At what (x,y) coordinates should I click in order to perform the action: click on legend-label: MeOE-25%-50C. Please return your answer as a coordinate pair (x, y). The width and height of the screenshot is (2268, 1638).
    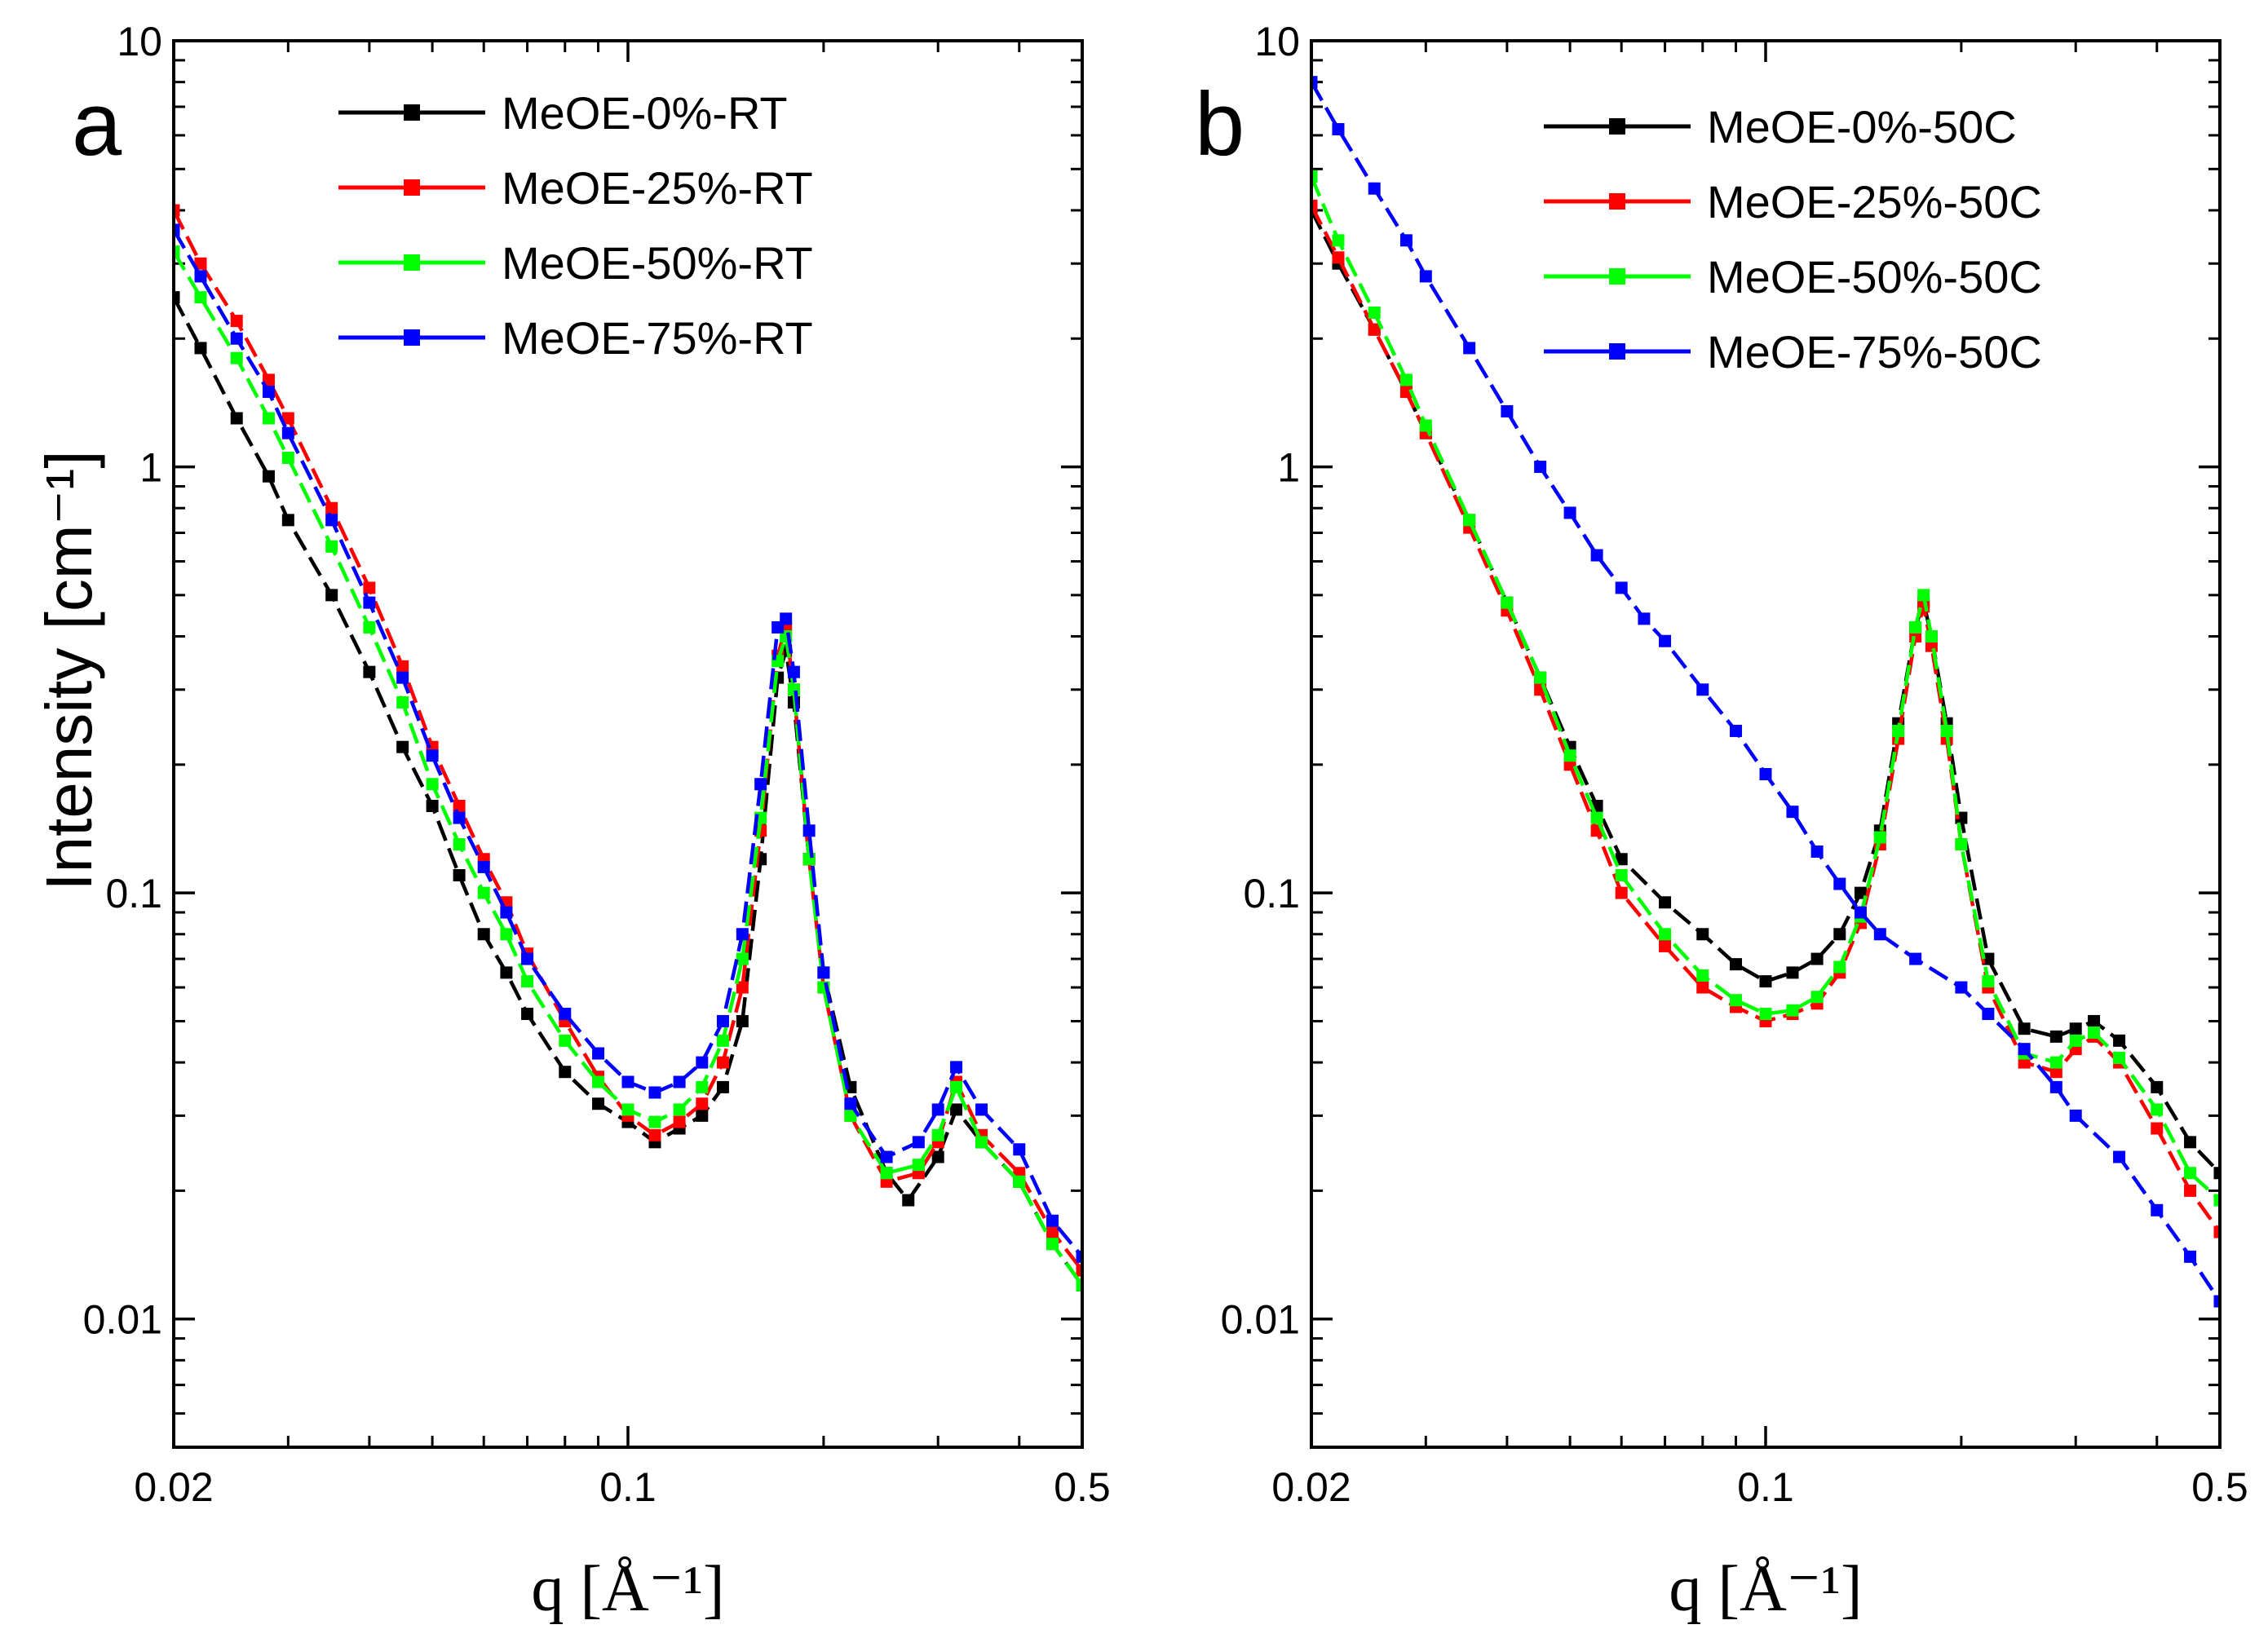
    Looking at the image, I should click on (1874, 201).